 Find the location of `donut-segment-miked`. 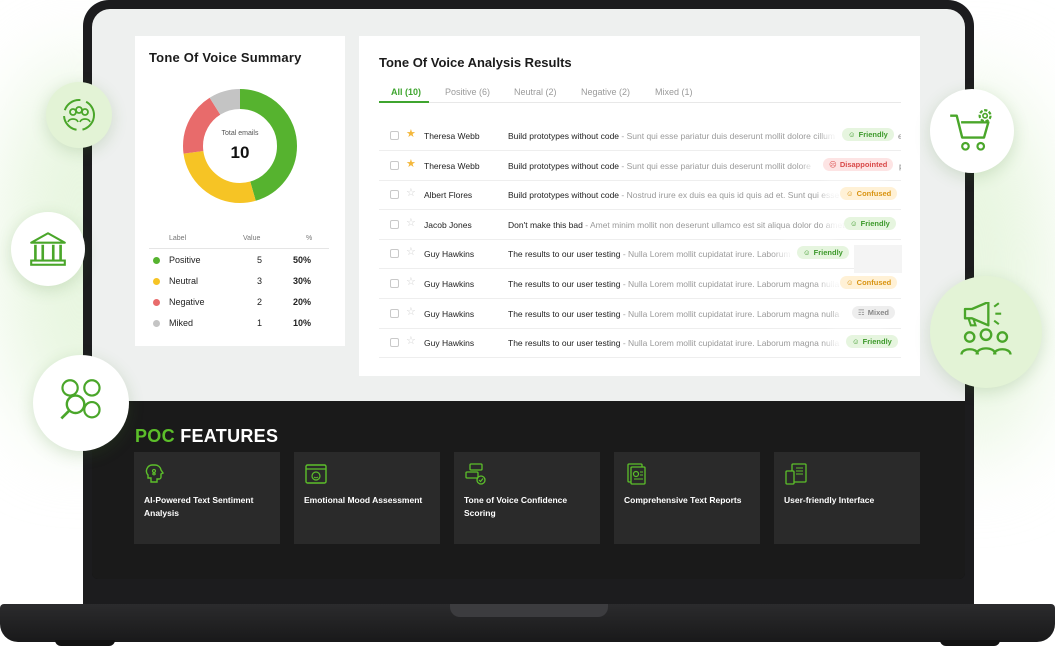

donut-segment-miked is located at coordinates (240, 146).